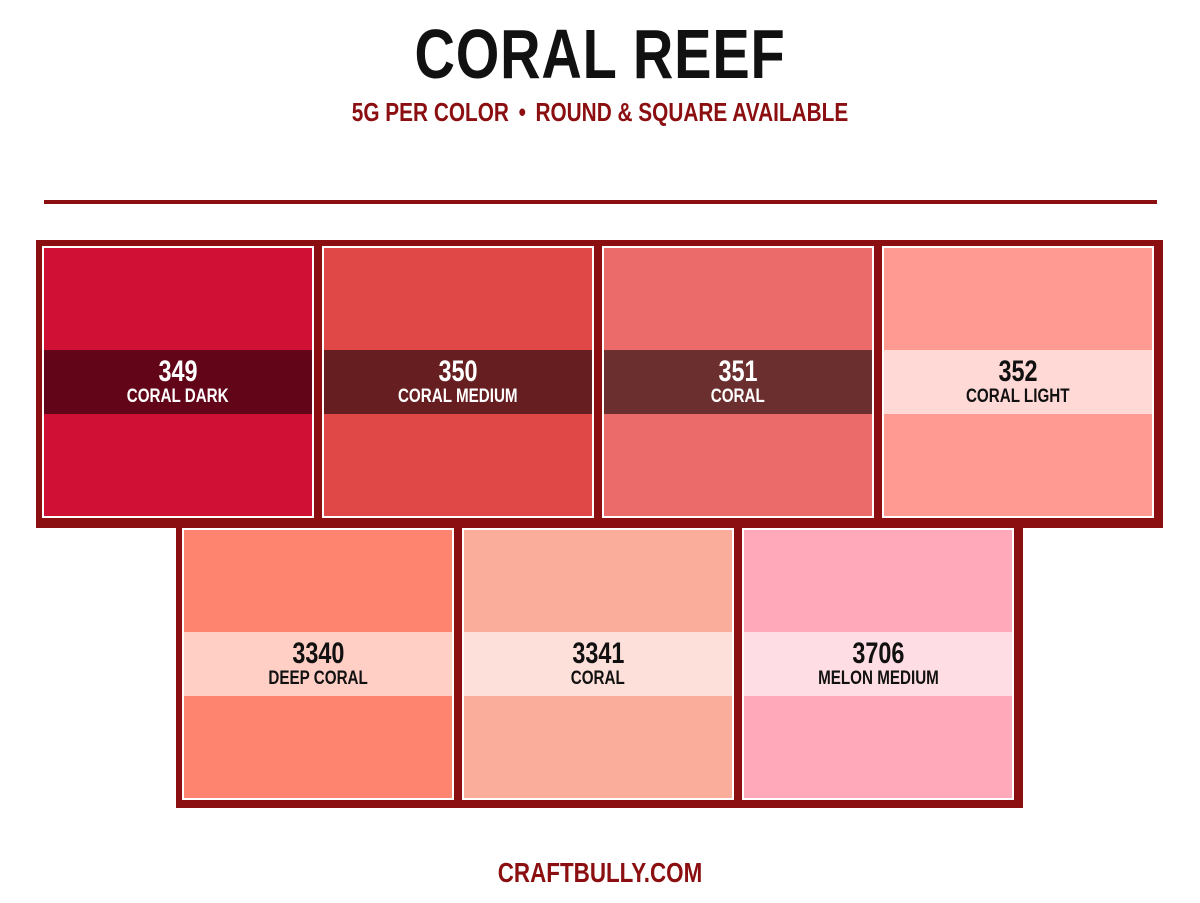 The image size is (1200, 903). I want to click on swatch-code: 351, so click(738, 371).